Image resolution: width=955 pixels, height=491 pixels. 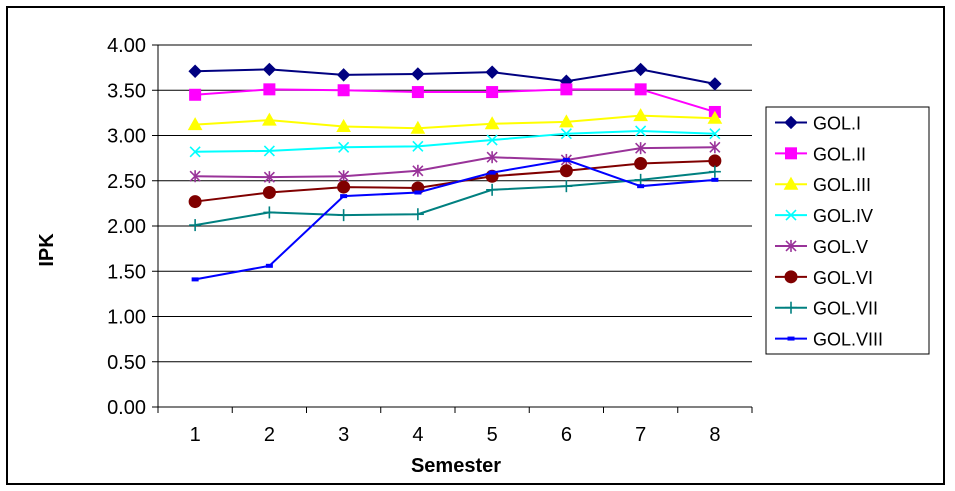 I want to click on x-tick-label: 8, so click(x=714, y=435).